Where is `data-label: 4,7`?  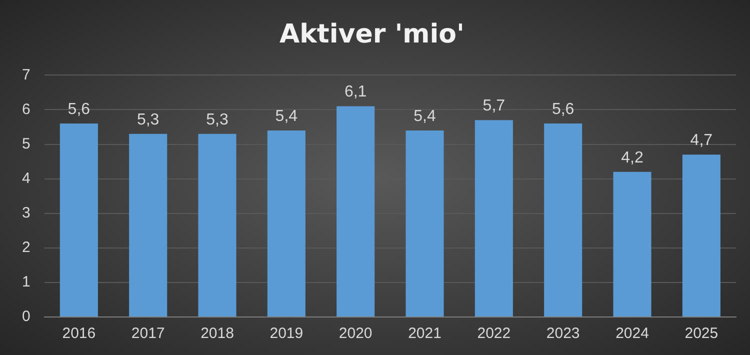
data-label: 4,7 is located at coordinates (701, 141).